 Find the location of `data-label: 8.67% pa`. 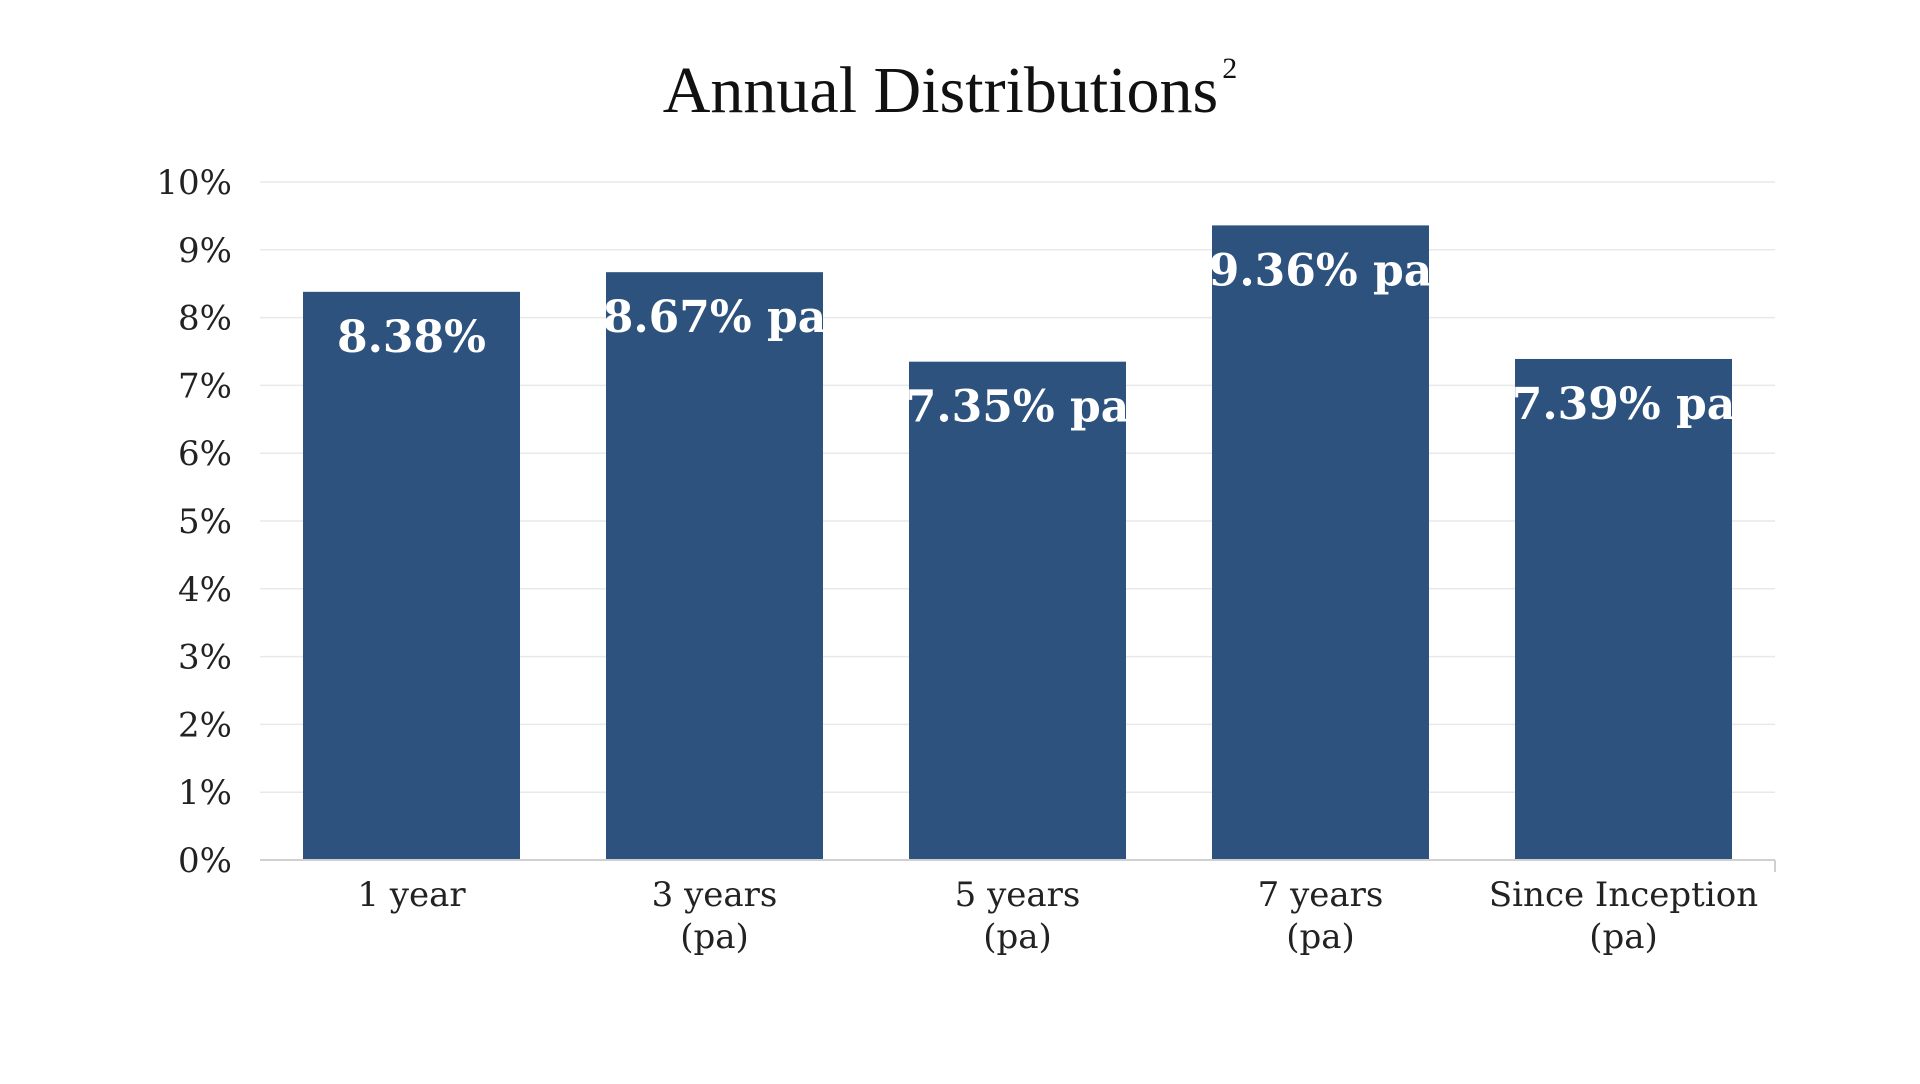

data-label: 8.67% pa is located at coordinates (715, 317).